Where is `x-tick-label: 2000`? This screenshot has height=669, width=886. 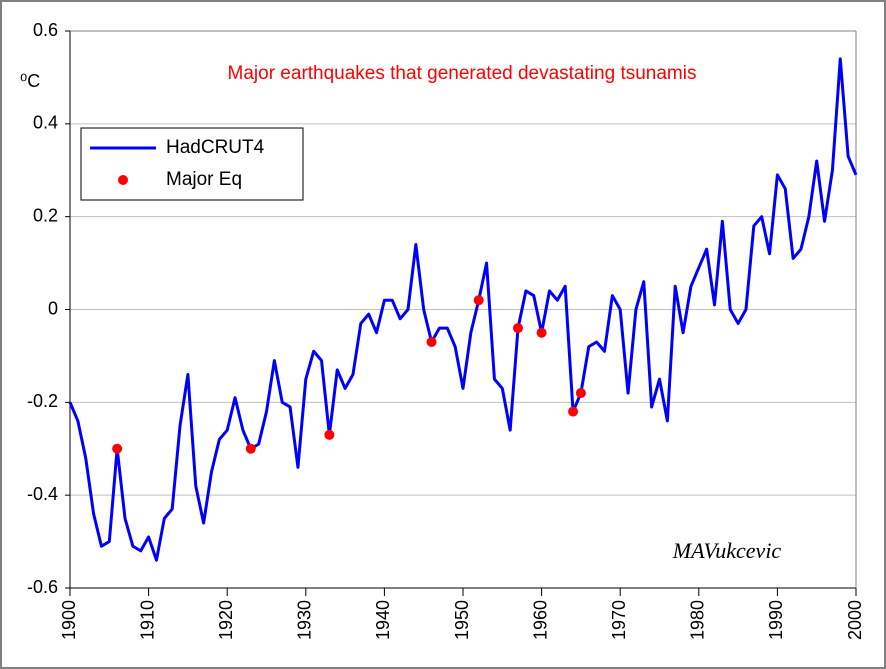
x-tick-label: 2000 is located at coordinates (855, 620).